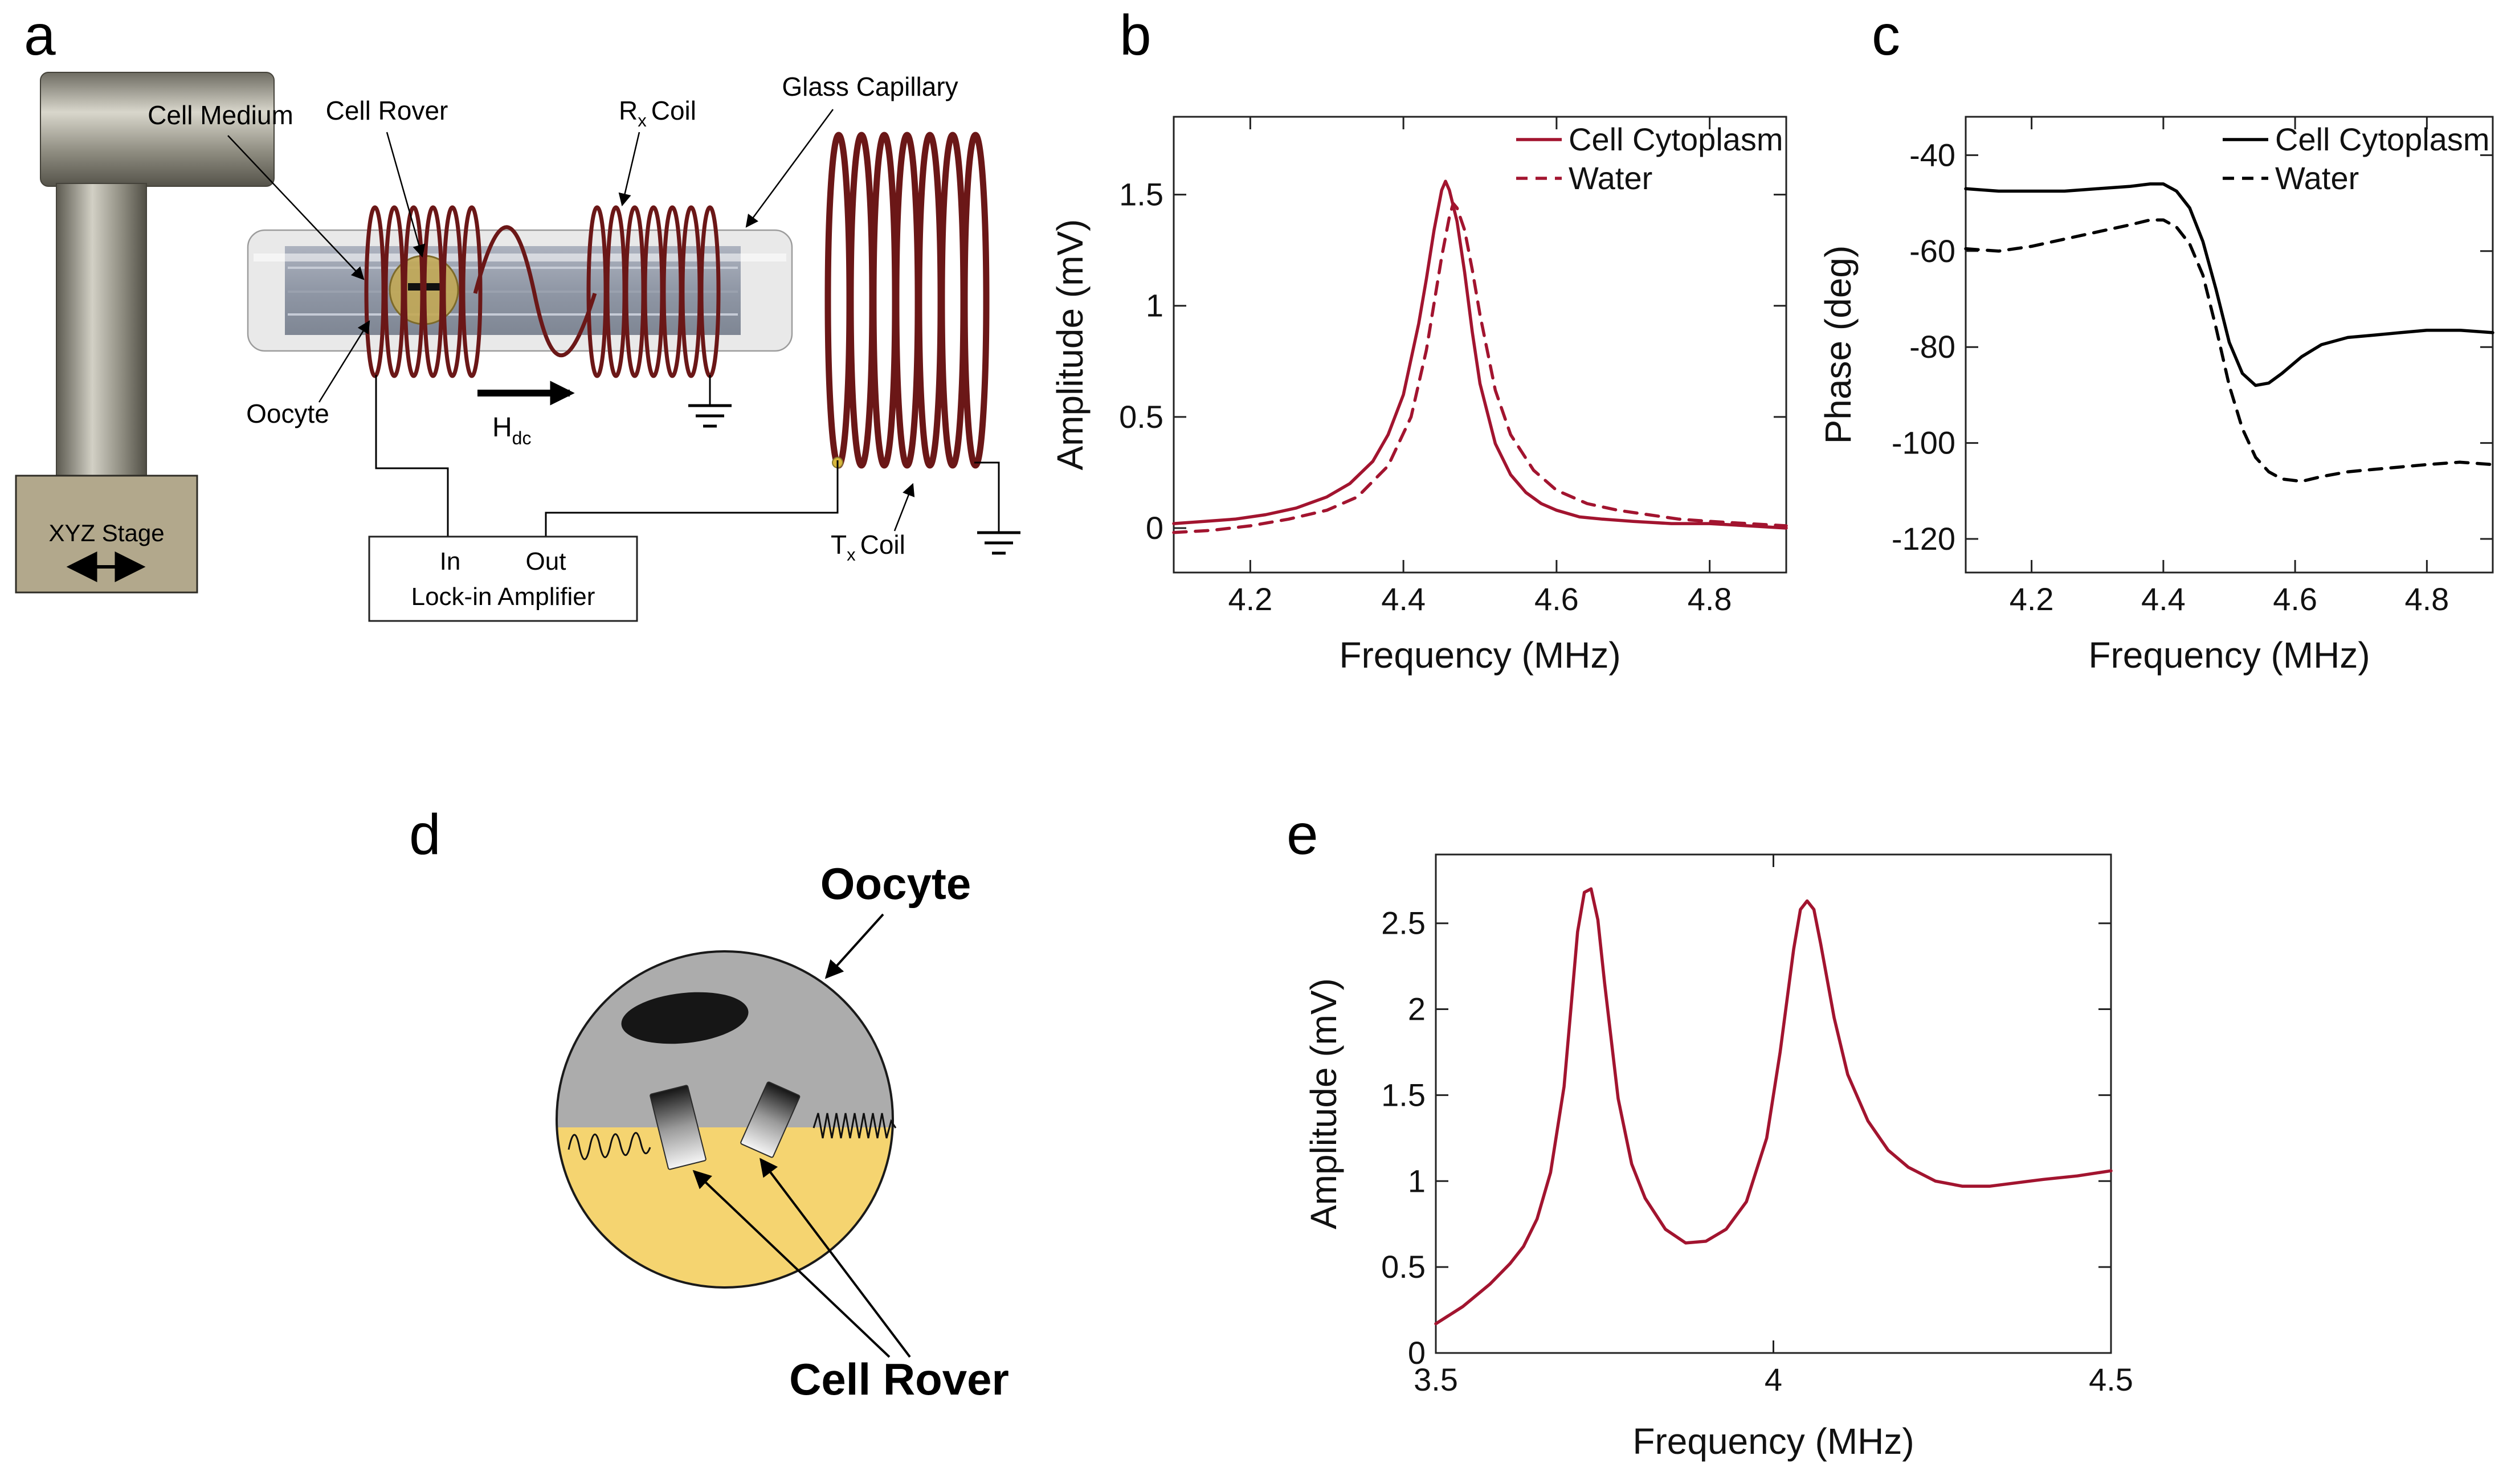  I want to click on ground-symbol-tx, so click(998, 543).